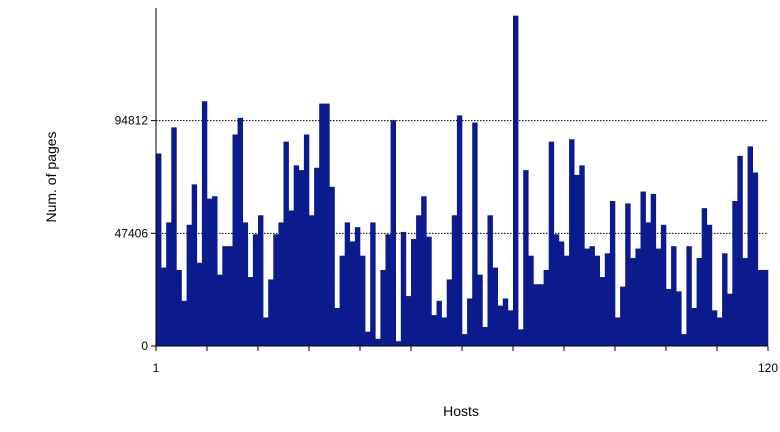 This screenshot has height=432, width=780. Describe the element at coordinates (768, 368) in the screenshot. I see `x-tick-label: 120` at that location.